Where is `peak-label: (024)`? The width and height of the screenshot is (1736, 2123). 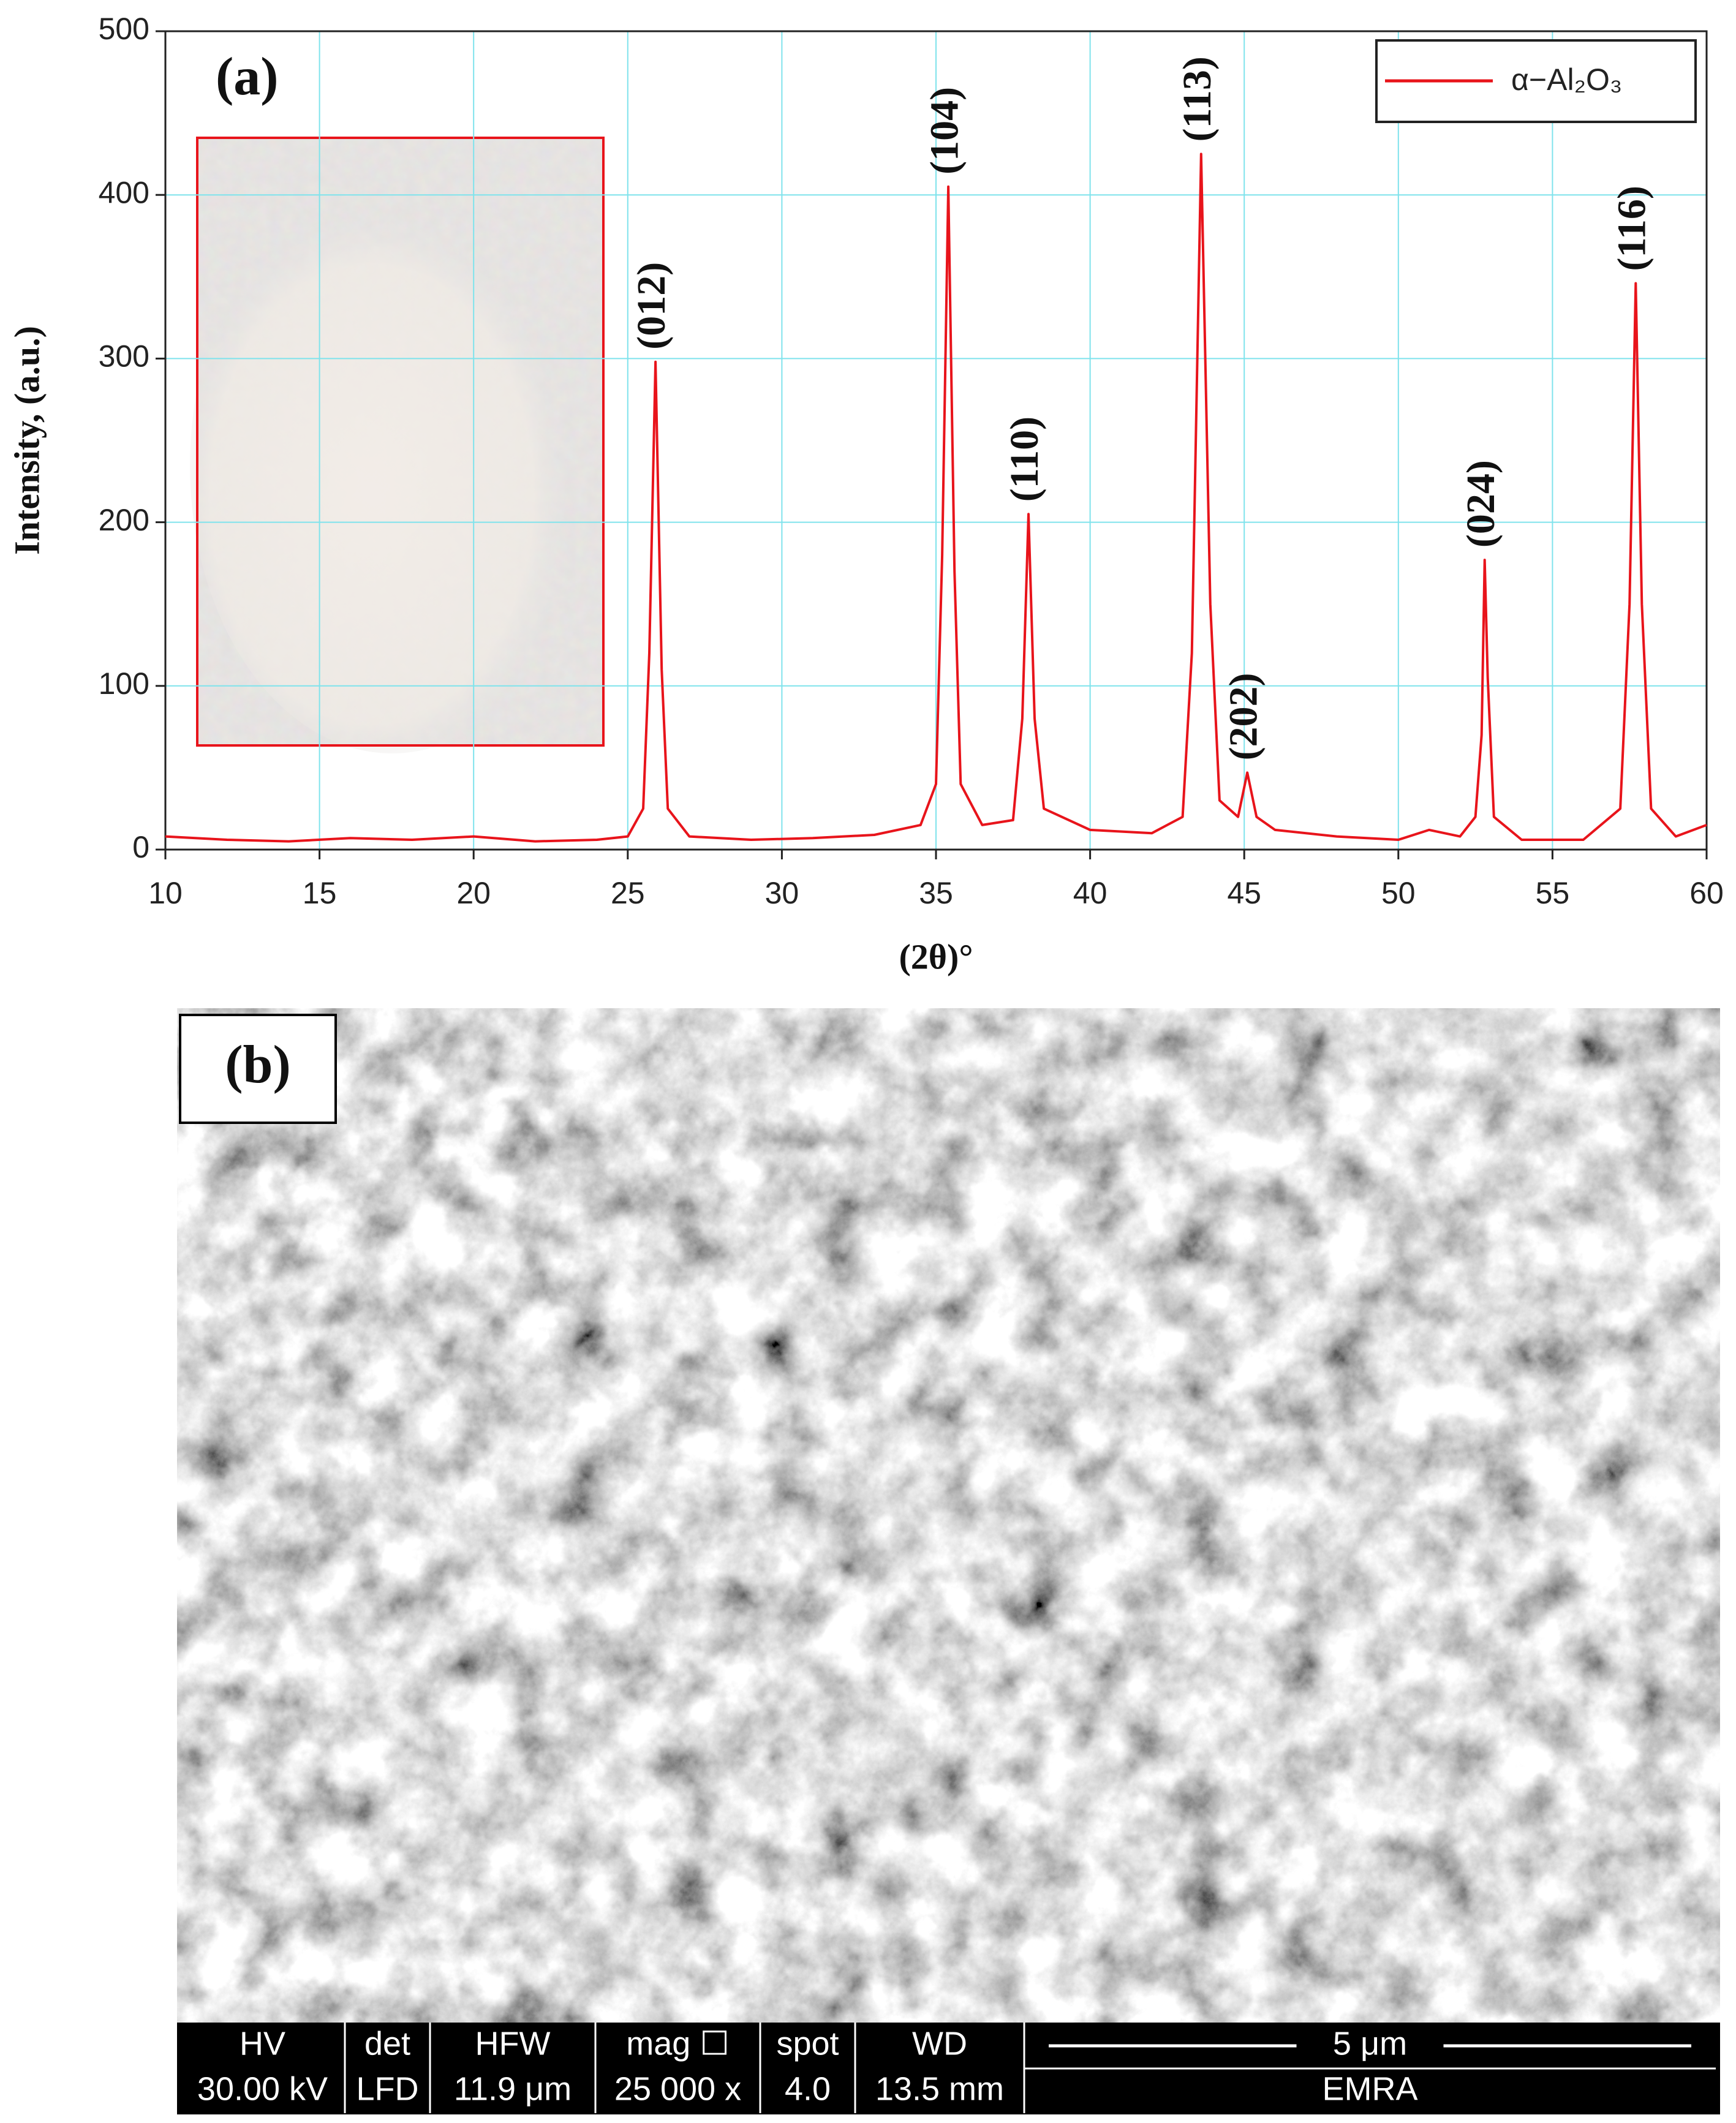
peak-label: (024) is located at coordinates (1481, 504).